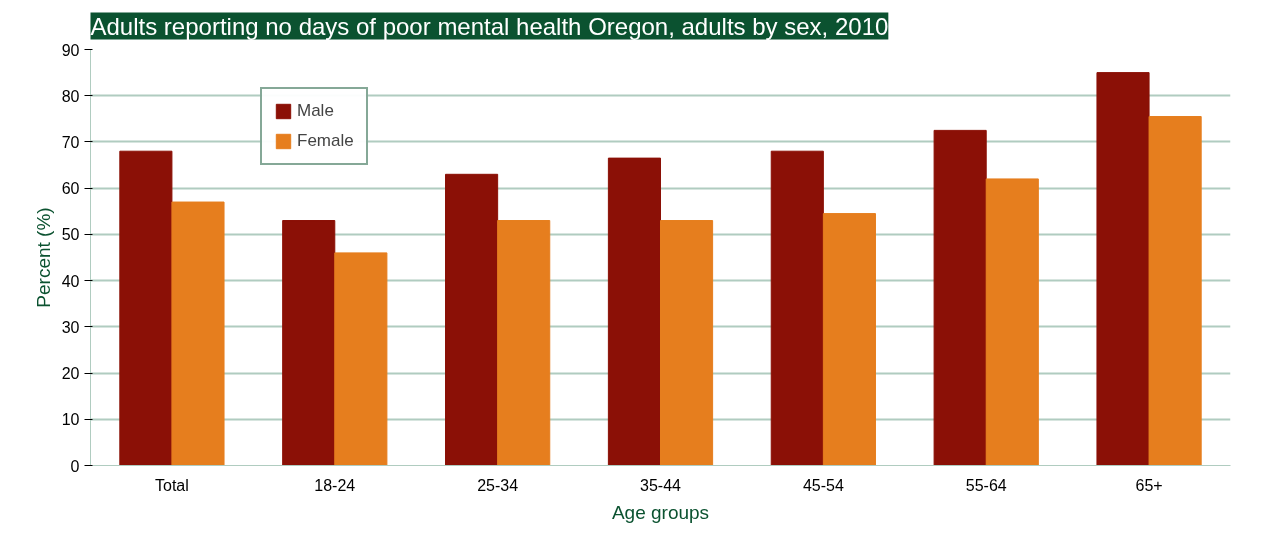 This screenshot has width=1282, height=537. What do you see at coordinates (70, 142) in the screenshot?
I see `y-tick-label: 70` at bounding box center [70, 142].